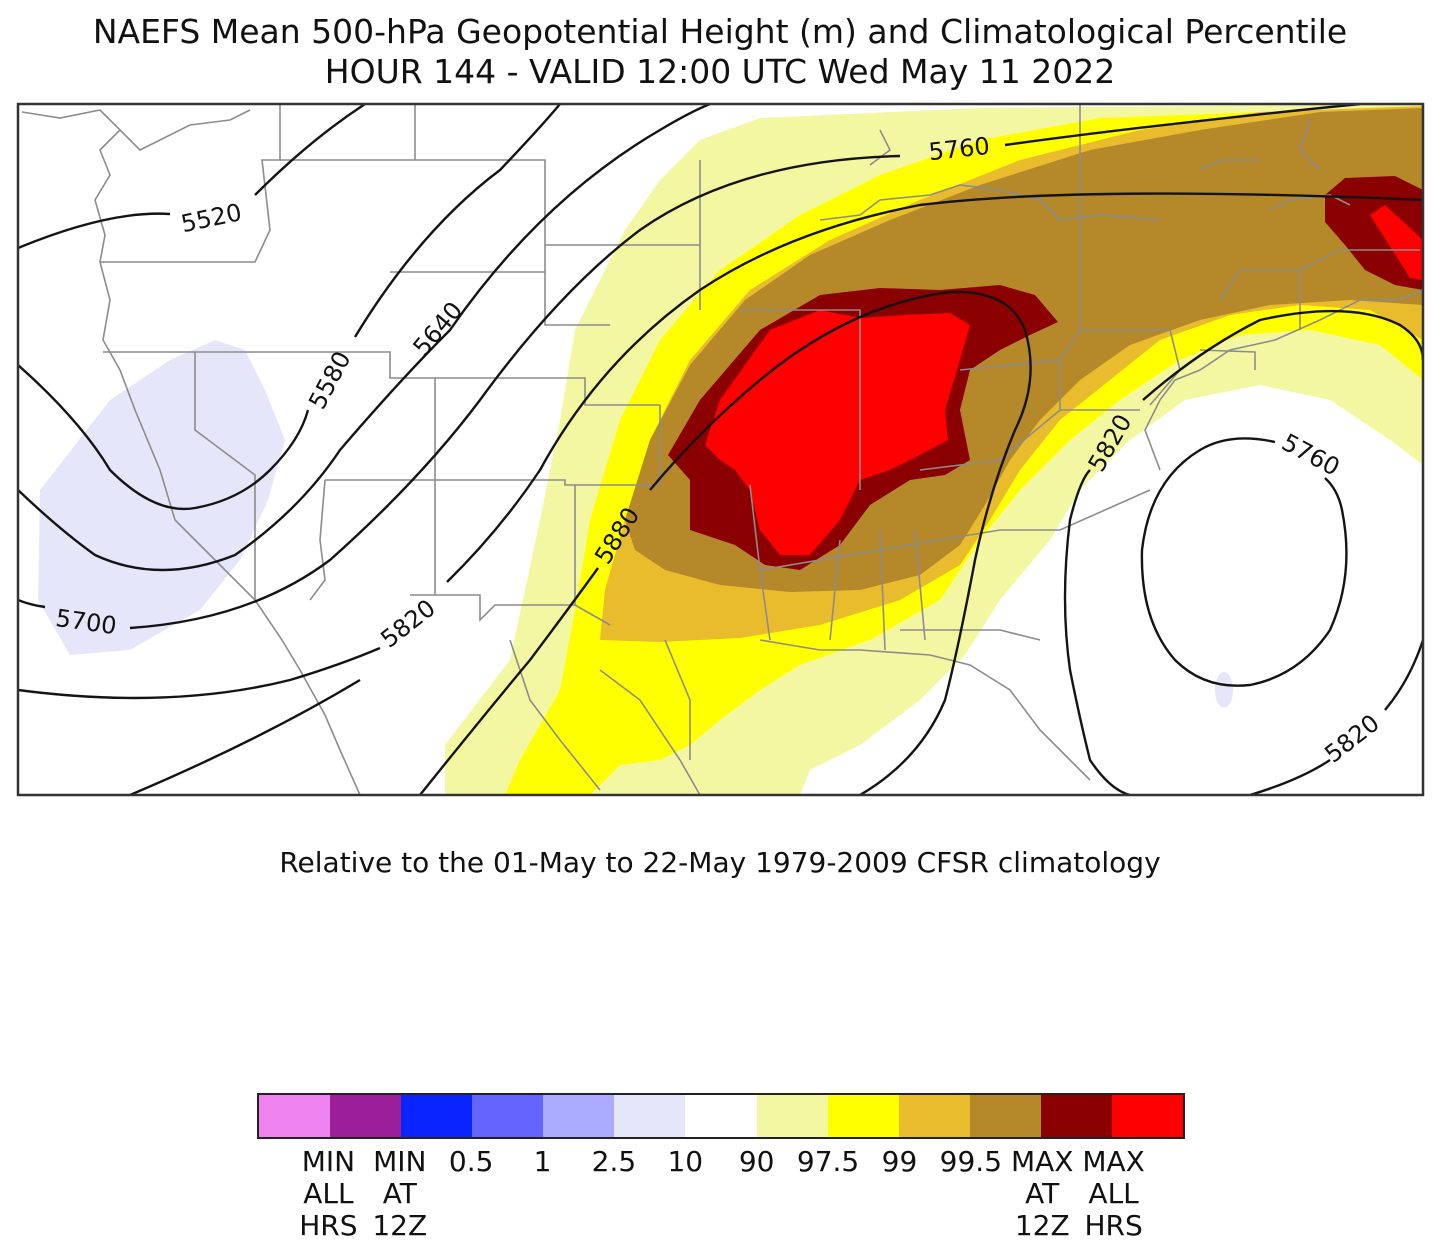 Image resolution: width=1440 pixels, height=1250 pixels. Describe the element at coordinates (959, 149) in the screenshot. I see `contour-label: 5760` at that location.